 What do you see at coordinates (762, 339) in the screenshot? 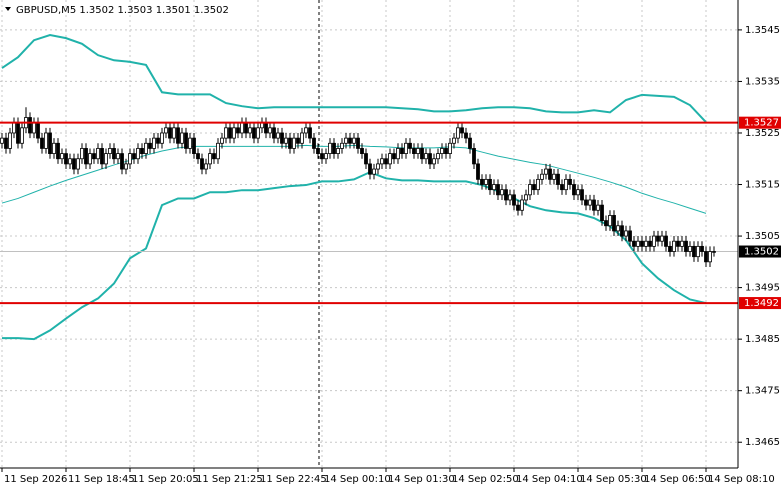
I see `y-tick-label: 1.3485` at bounding box center [762, 339].